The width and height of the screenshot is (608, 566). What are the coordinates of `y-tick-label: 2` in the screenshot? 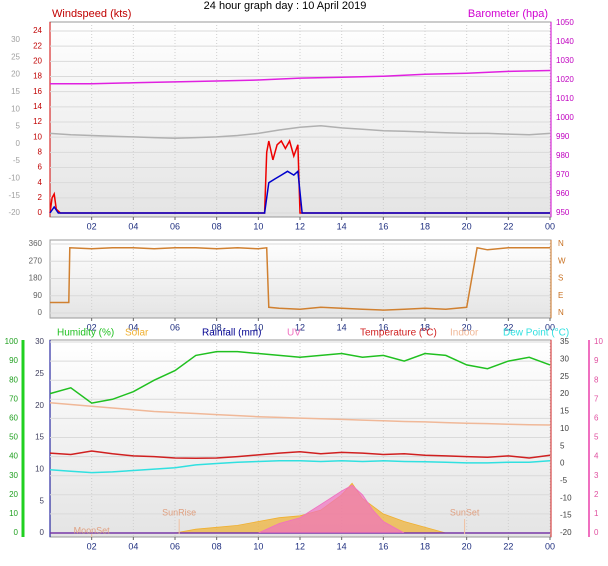 It's located at (40, 197).